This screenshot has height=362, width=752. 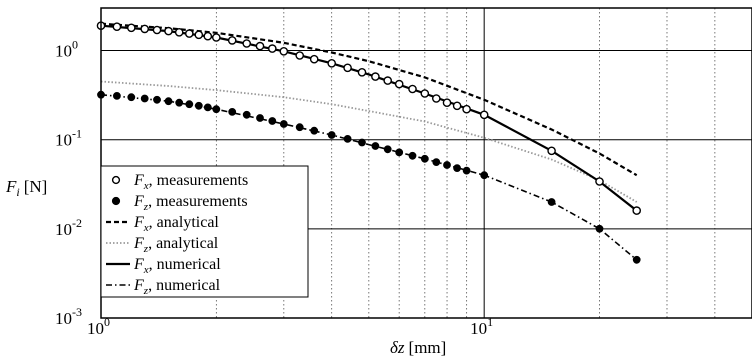 I want to click on x-axis-label-symbol: δz, so click(x=397, y=347).